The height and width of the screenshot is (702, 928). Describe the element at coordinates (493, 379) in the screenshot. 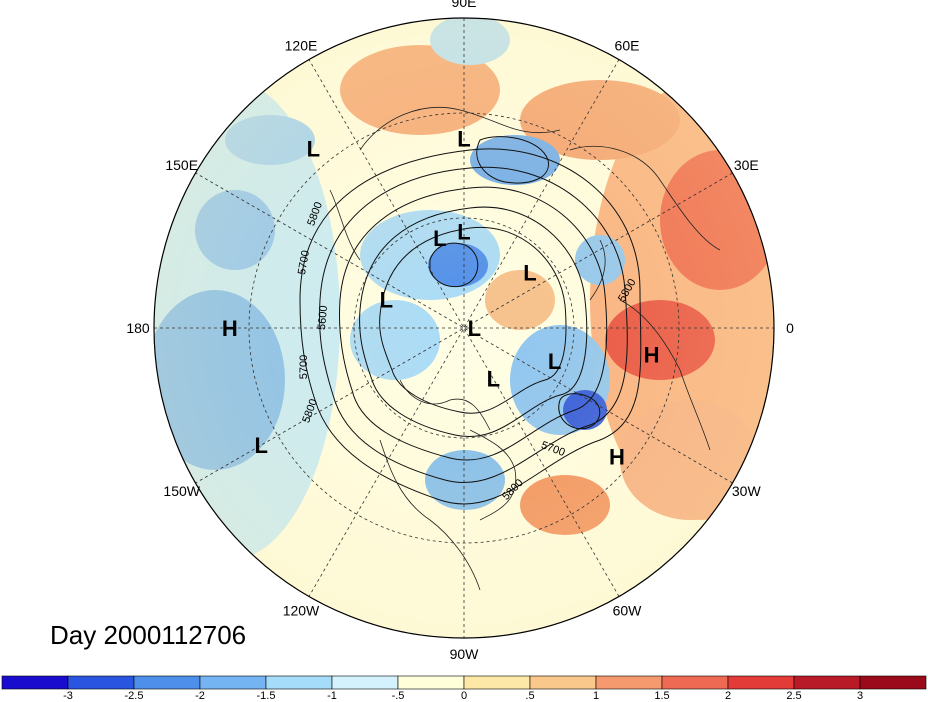

I see `low-center-8: L` at that location.